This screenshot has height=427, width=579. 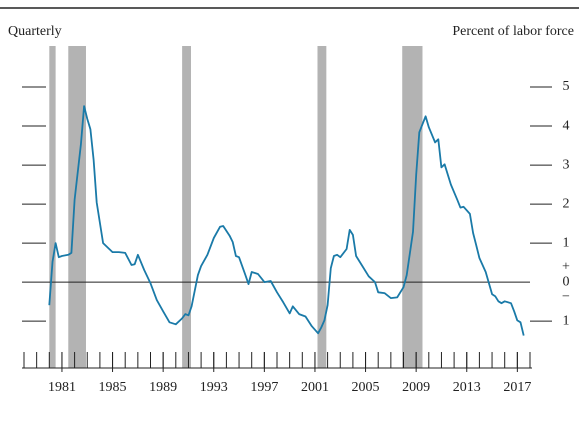 What do you see at coordinates (264, 387) in the screenshot?
I see `x-tick-label: 1997` at bounding box center [264, 387].